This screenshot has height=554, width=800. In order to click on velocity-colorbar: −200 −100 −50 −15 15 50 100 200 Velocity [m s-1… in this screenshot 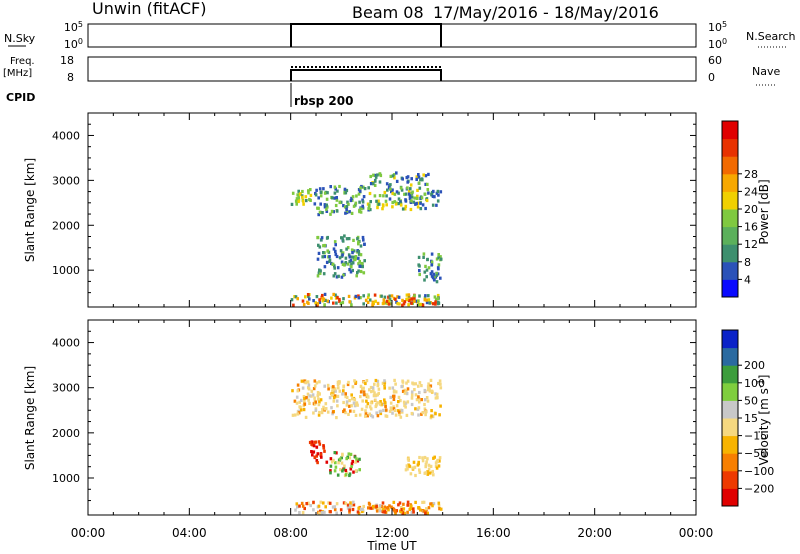, I will do `click(747, 418)`.